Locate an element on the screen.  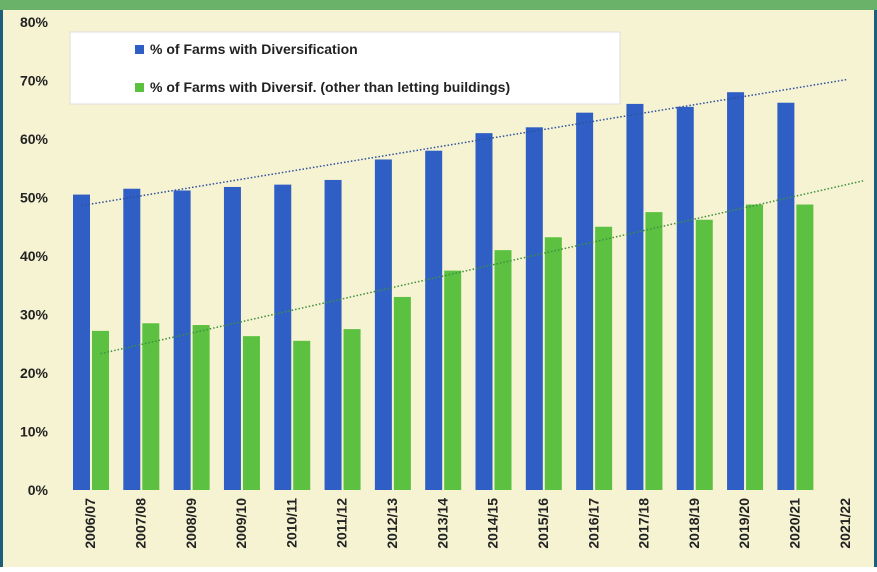
y-tick-label: 30% is located at coordinates (34, 315).